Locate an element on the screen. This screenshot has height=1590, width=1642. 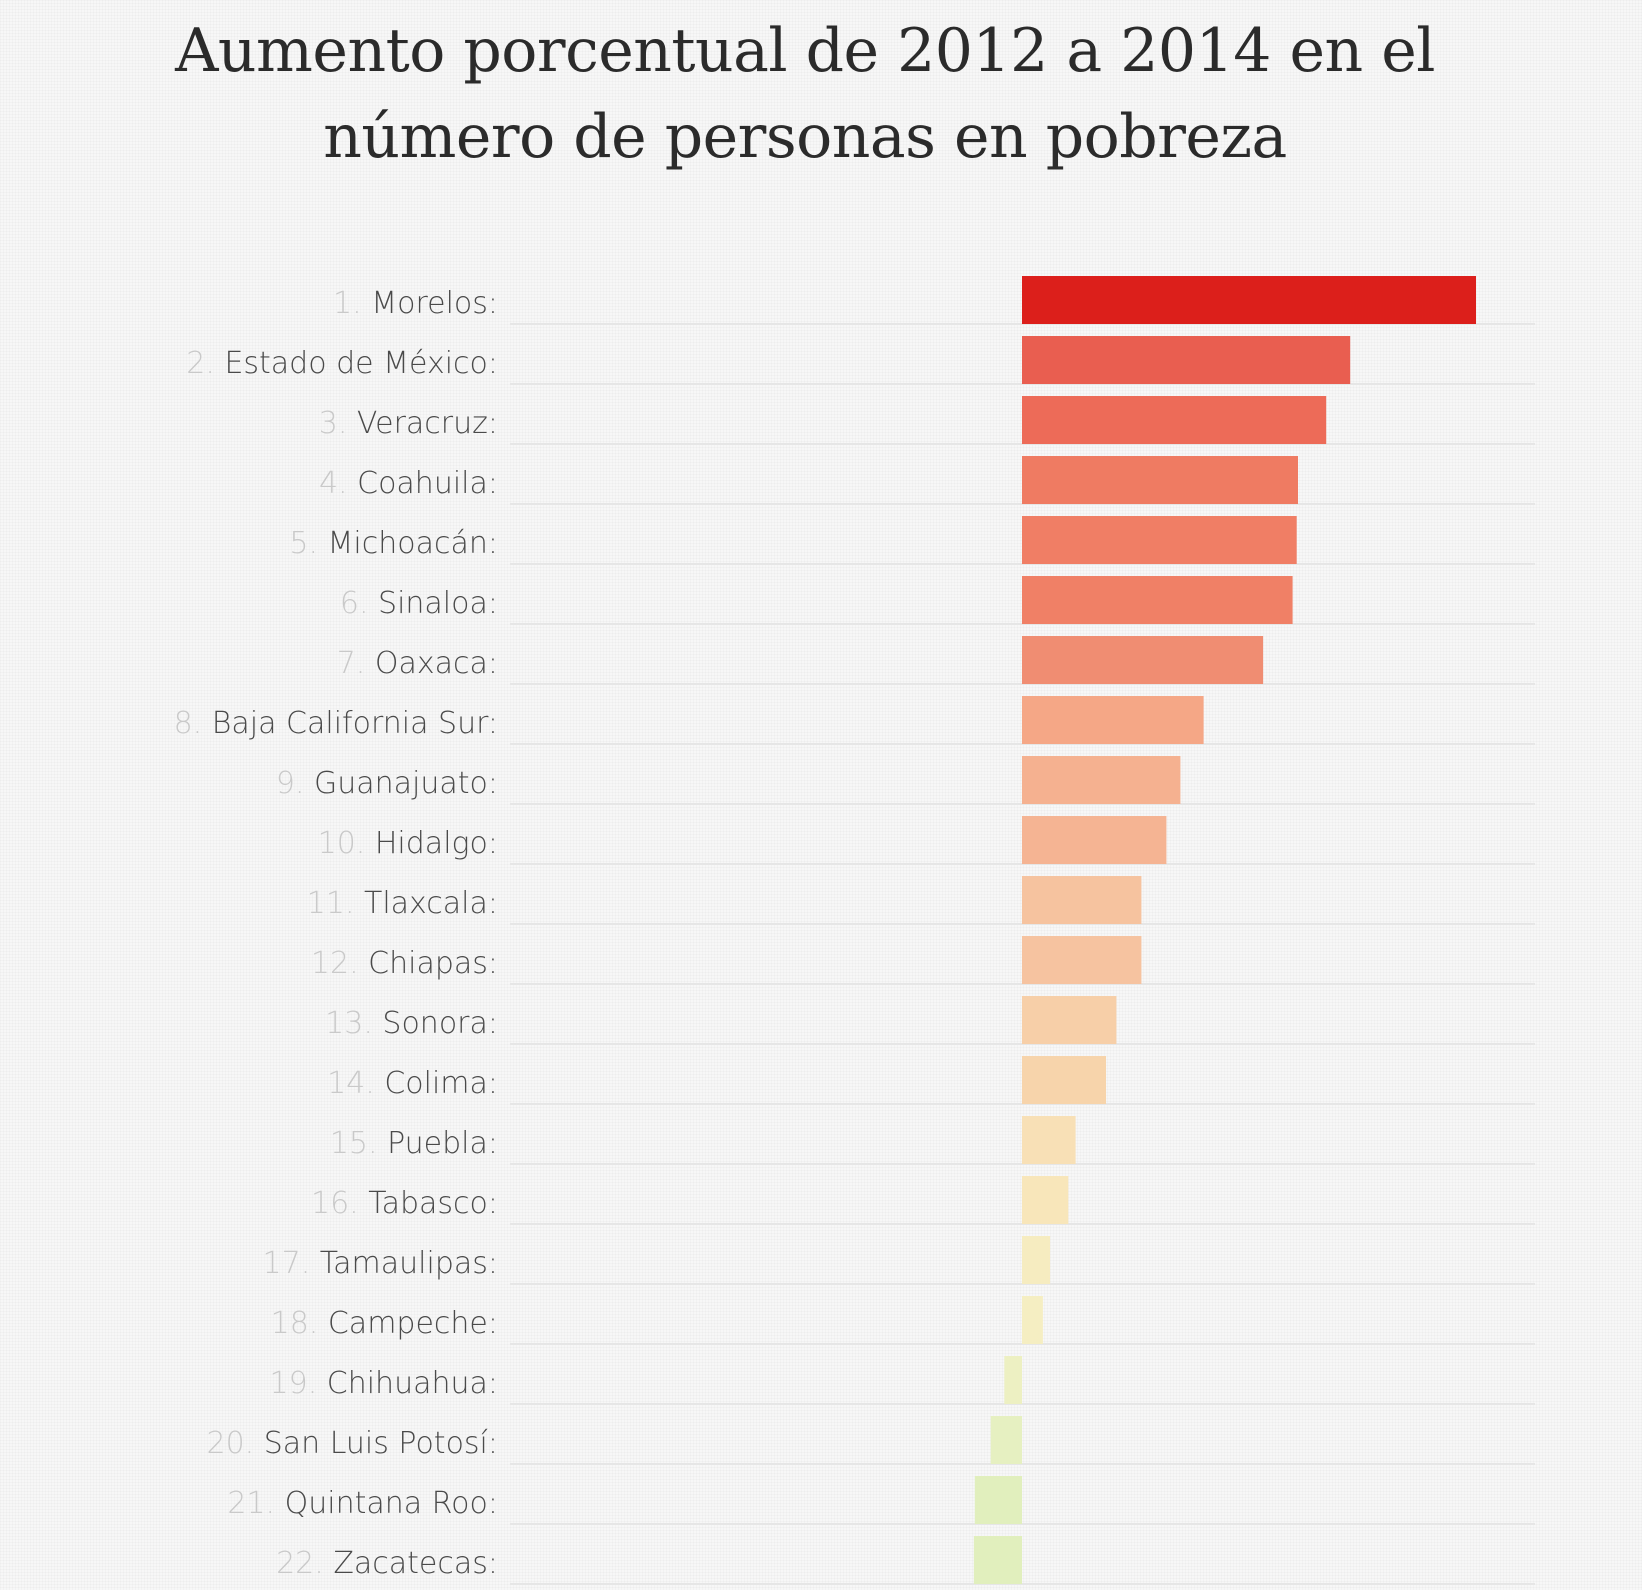
state-name: Tabasco: is located at coordinates (433, 1203).